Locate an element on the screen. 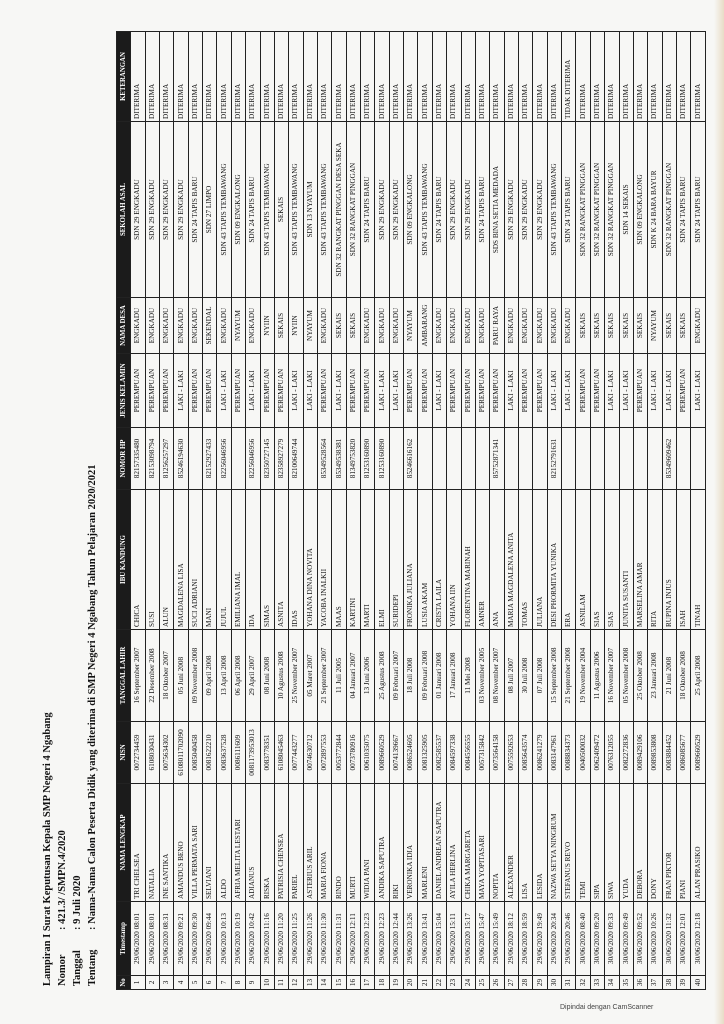 The width and height of the screenshot is (724, 1024). table-cell: CHIKA MARGARETA is located at coordinates (468, 842).